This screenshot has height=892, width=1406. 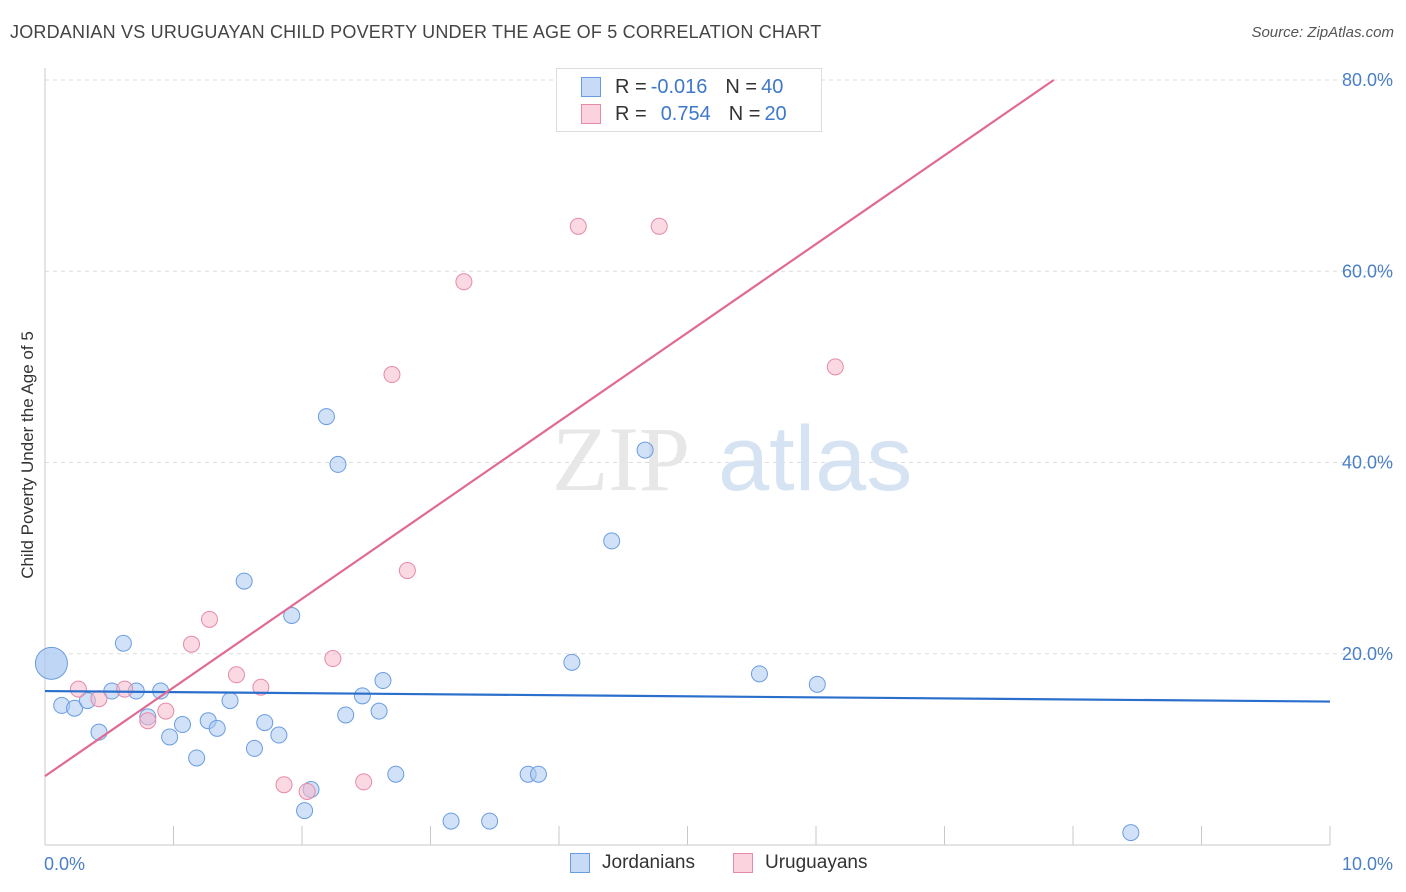 What do you see at coordinates (775, 113) in the screenshot?
I see `legend-n-value-uruguayans: 20` at bounding box center [775, 113].